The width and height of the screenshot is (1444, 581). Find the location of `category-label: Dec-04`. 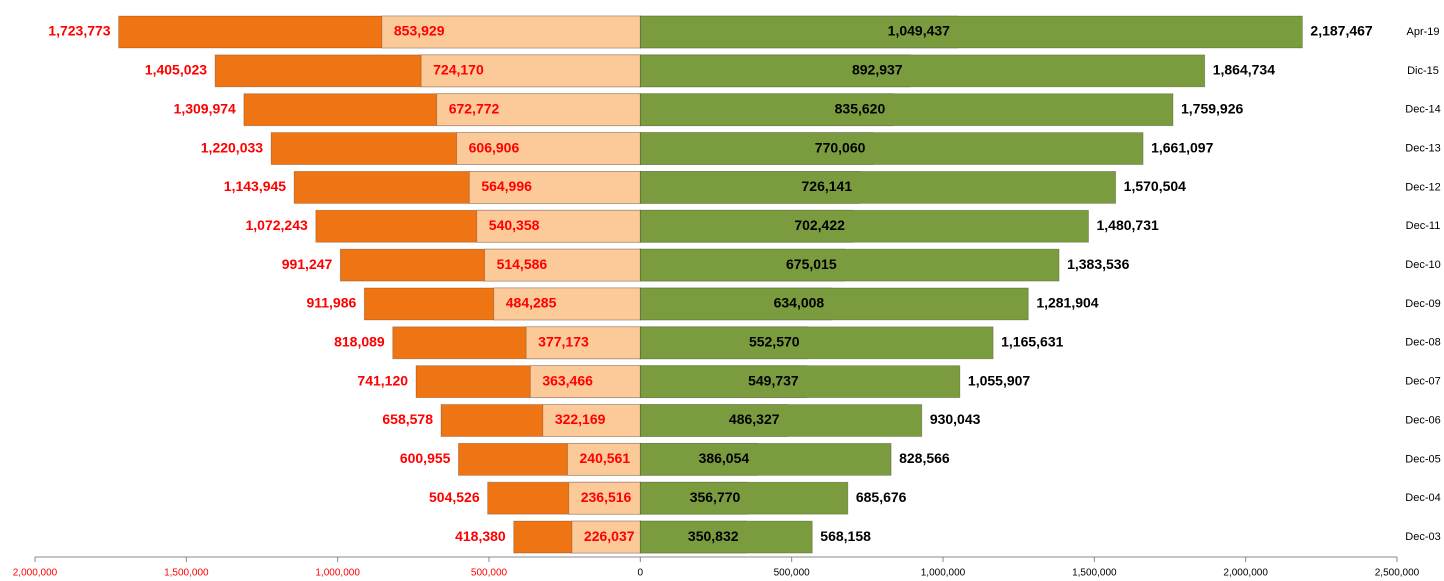

category-label: Dec-04 is located at coordinates (1422, 498).